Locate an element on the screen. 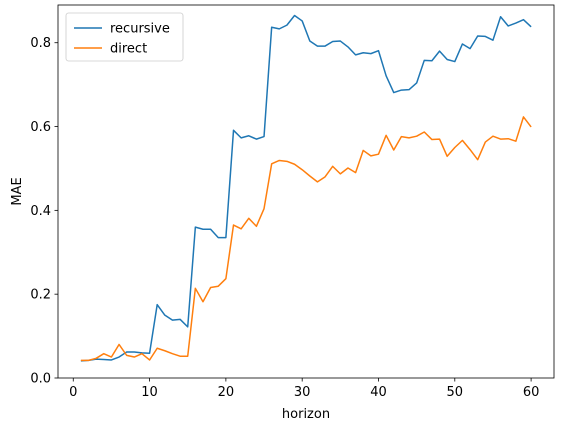 This screenshot has height=432, width=567. x-tick-label: 60 is located at coordinates (531, 392).